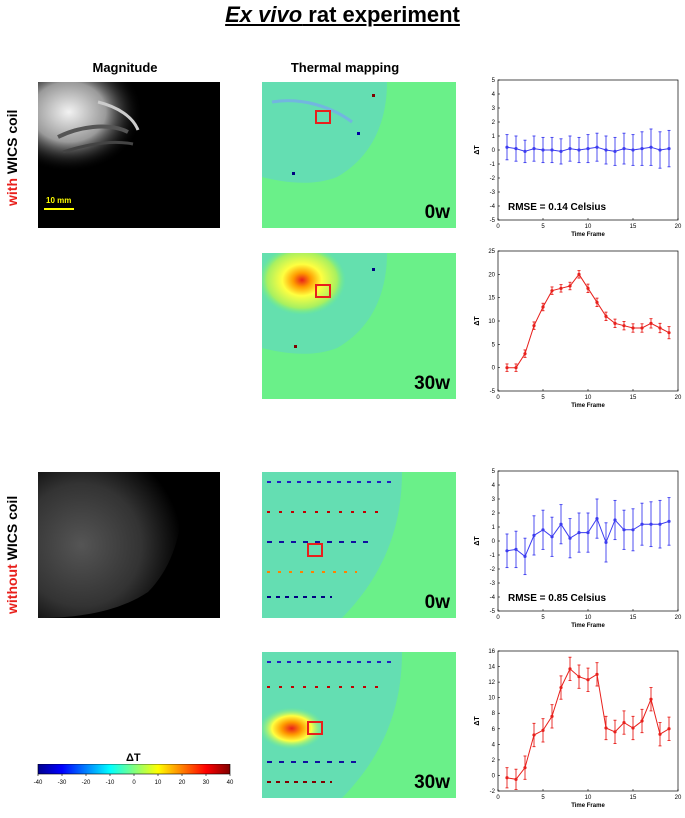 This screenshot has width=685, height=818. I want to click on y-tick-label: 3, so click(494, 500).